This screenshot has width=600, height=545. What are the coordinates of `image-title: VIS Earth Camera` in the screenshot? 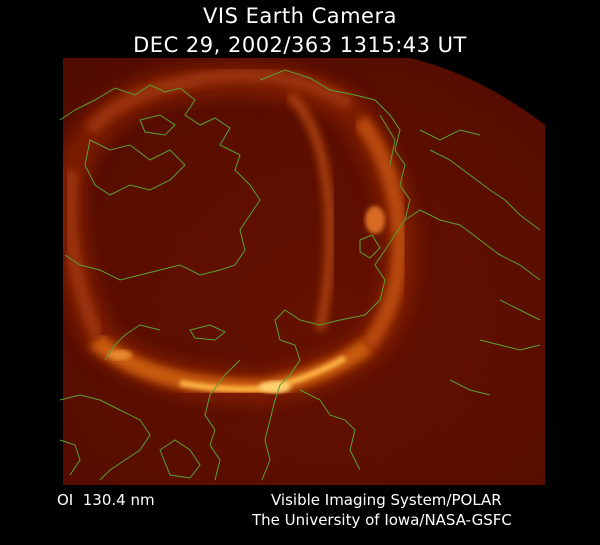 It's located at (300, 16).